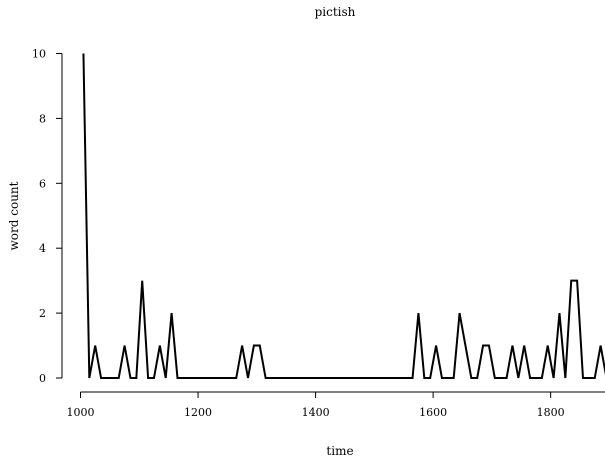 The height and width of the screenshot is (460, 605). What do you see at coordinates (198, 412) in the screenshot?
I see `x-tick-label: 1200` at bounding box center [198, 412].